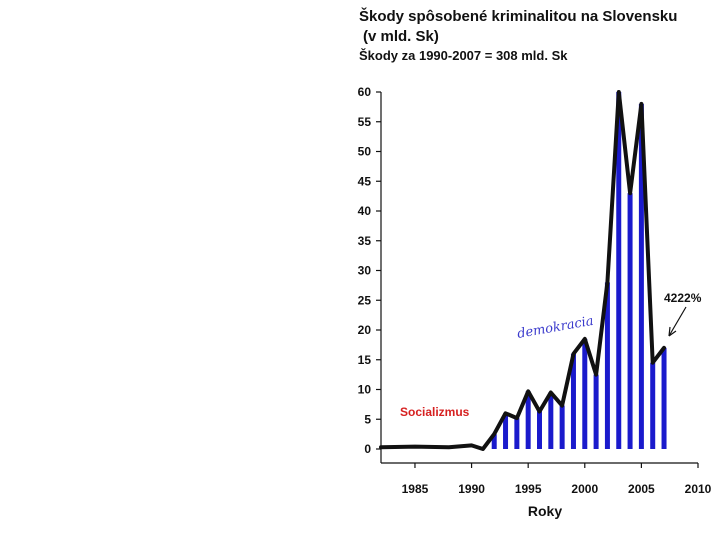 The width and height of the screenshot is (720, 540). What do you see at coordinates (539, 430) in the screenshot?
I see `bar-1996` at bounding box center [539, 430].